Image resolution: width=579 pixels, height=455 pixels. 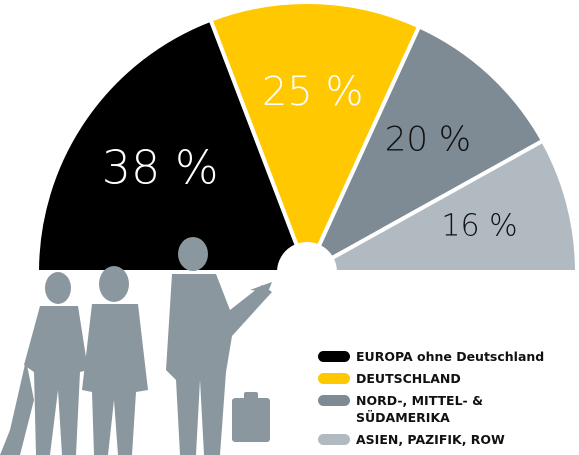 I want to click on value-label: 25 %, so click(x=313, y=92).